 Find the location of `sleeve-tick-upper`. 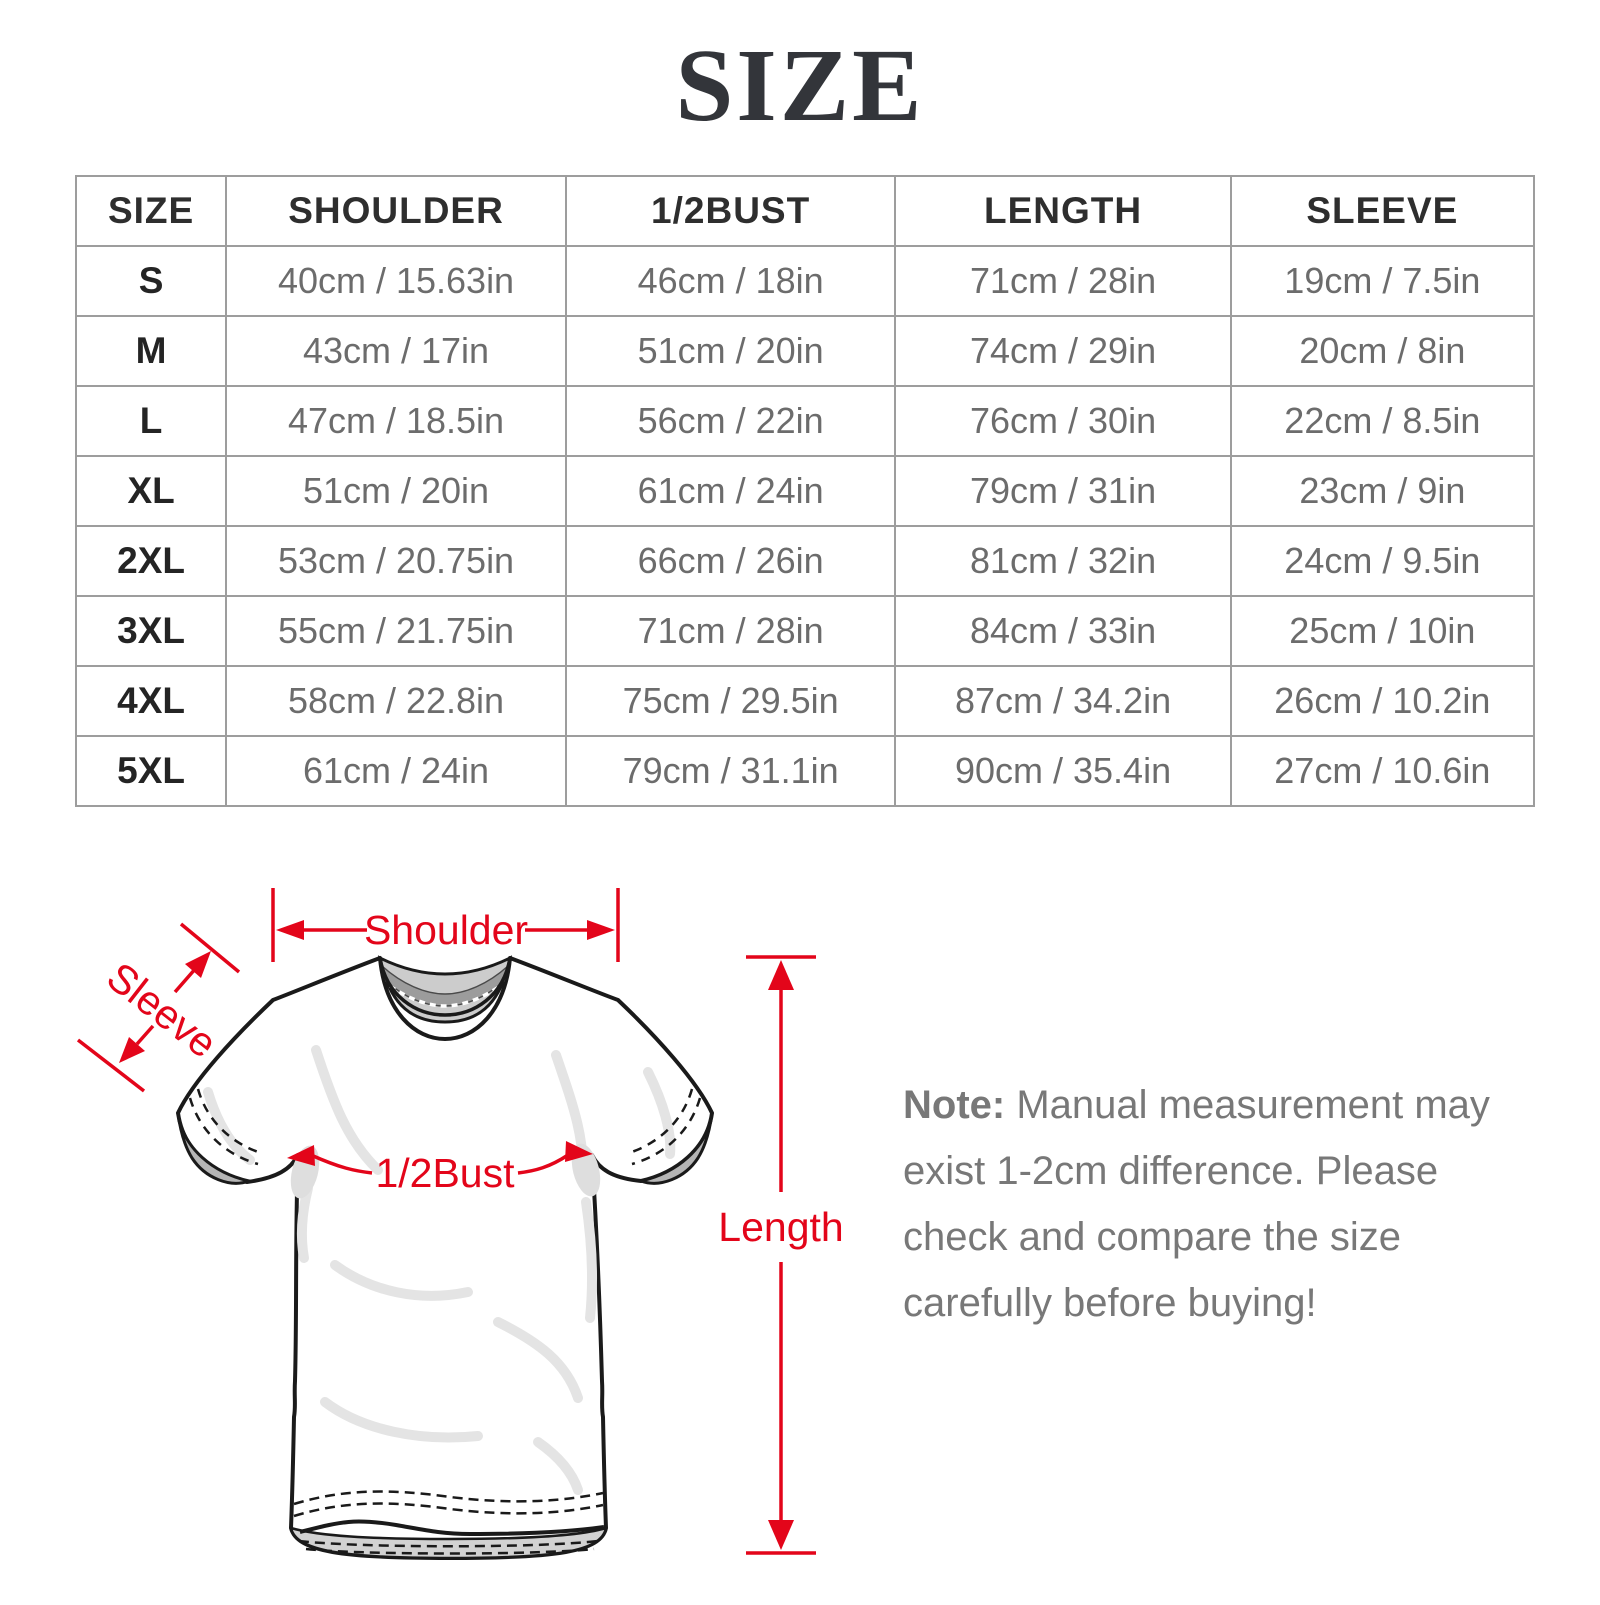

sleeve-tick-upper is located at coordinates (210, 948).